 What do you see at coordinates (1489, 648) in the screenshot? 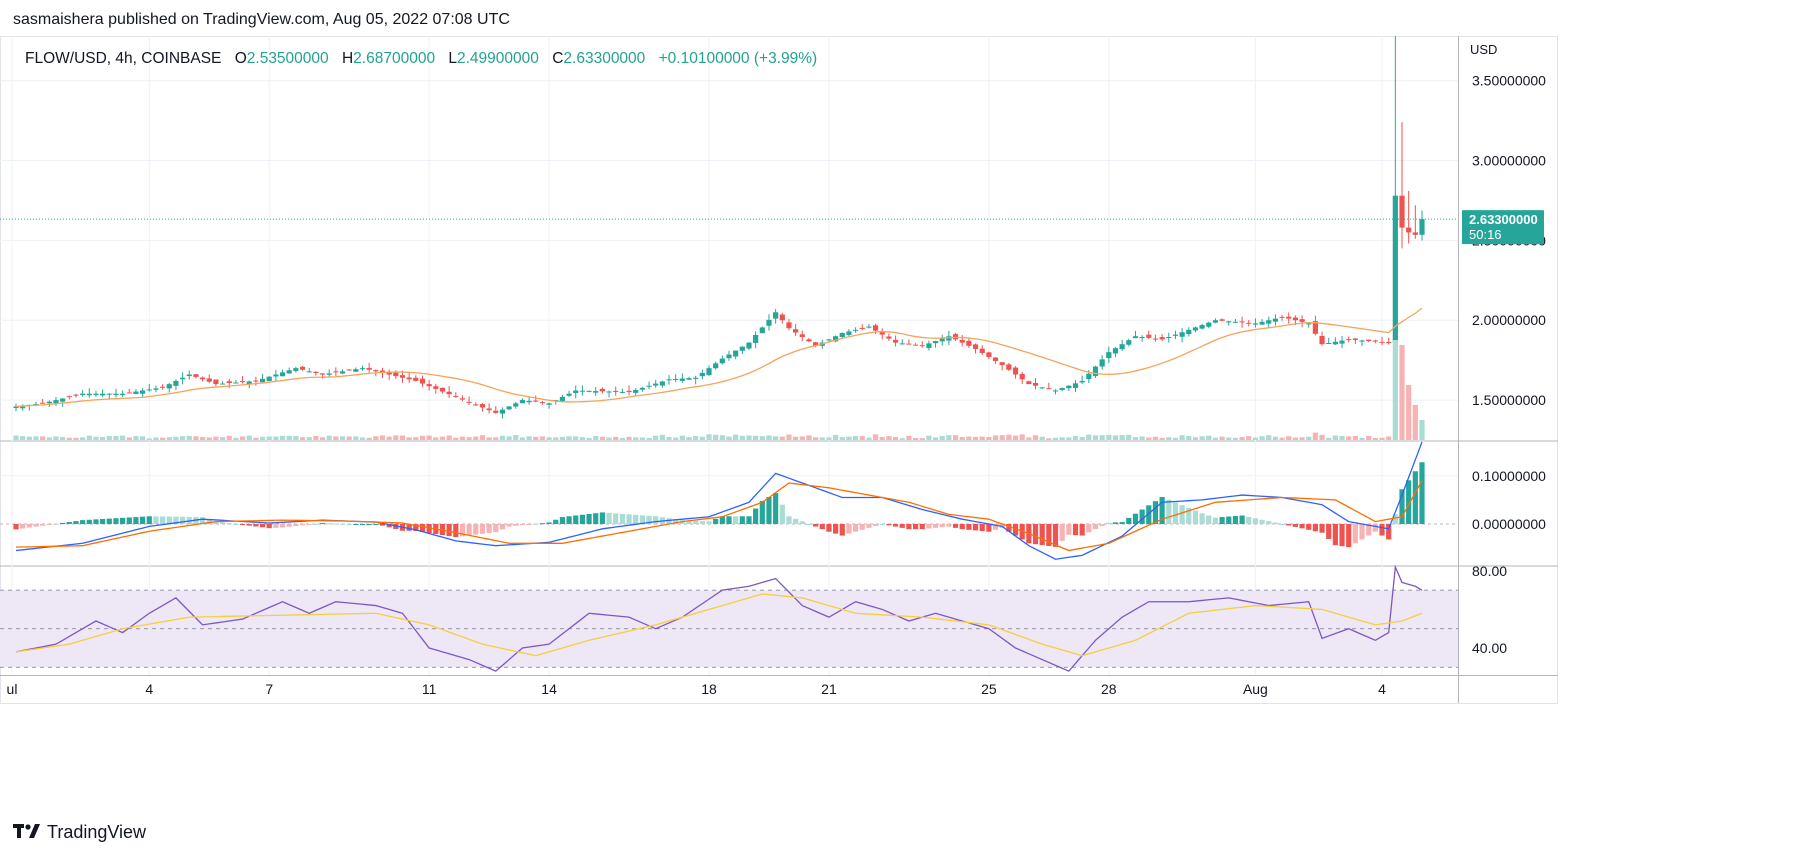
I see `rsi-tick-label: 40.00` at bounding box center [1489, 648].